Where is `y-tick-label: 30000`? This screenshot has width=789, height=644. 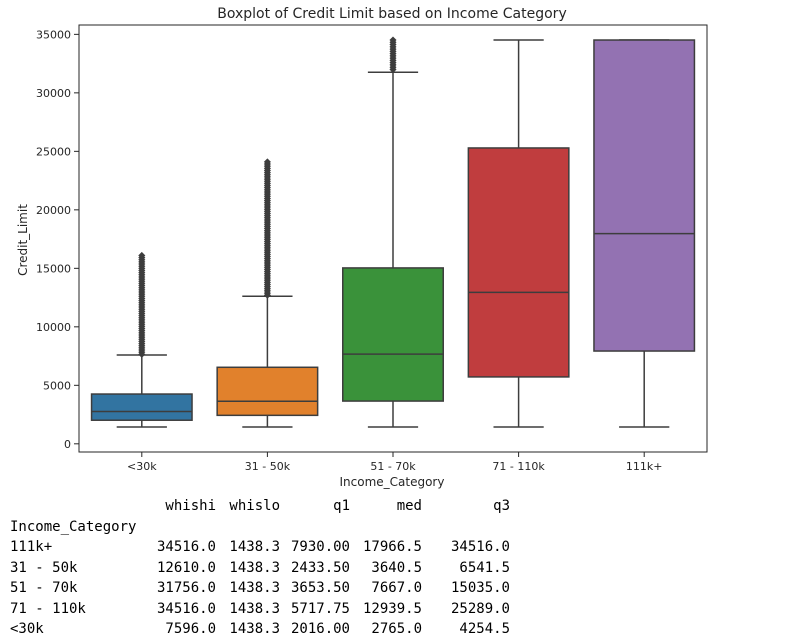
y-tick-label: 30000 is located at coordinates (53, 93).